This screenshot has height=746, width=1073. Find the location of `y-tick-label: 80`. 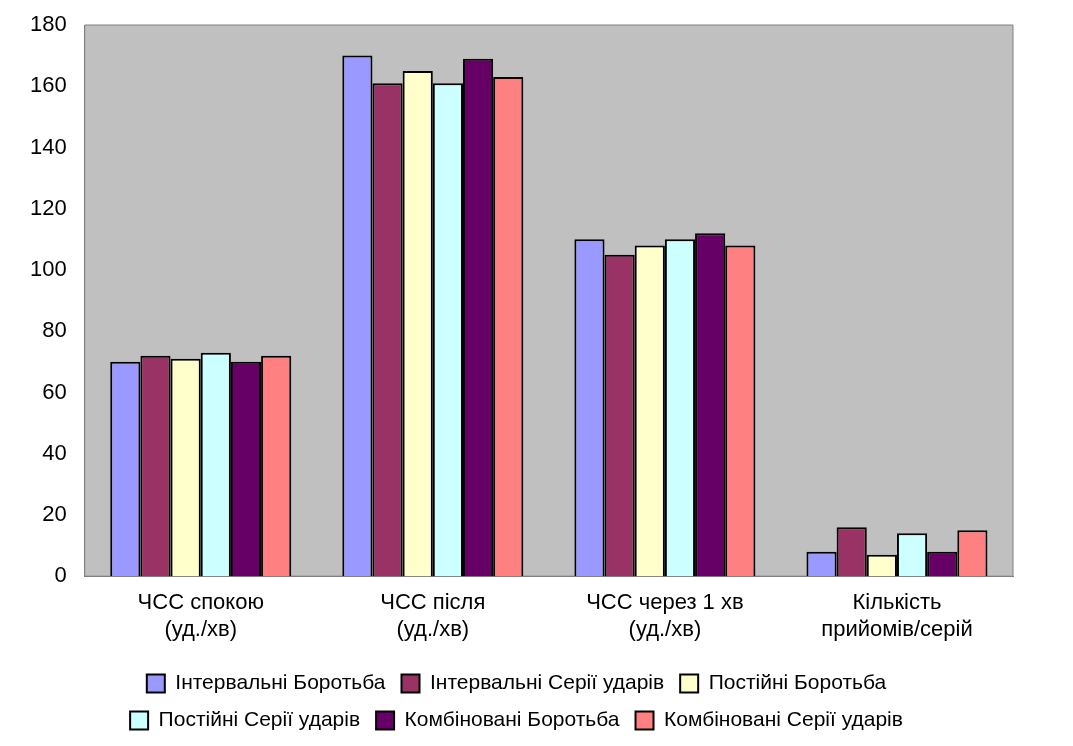

y-tick-label: 80 is located at coordinates (54, 330).